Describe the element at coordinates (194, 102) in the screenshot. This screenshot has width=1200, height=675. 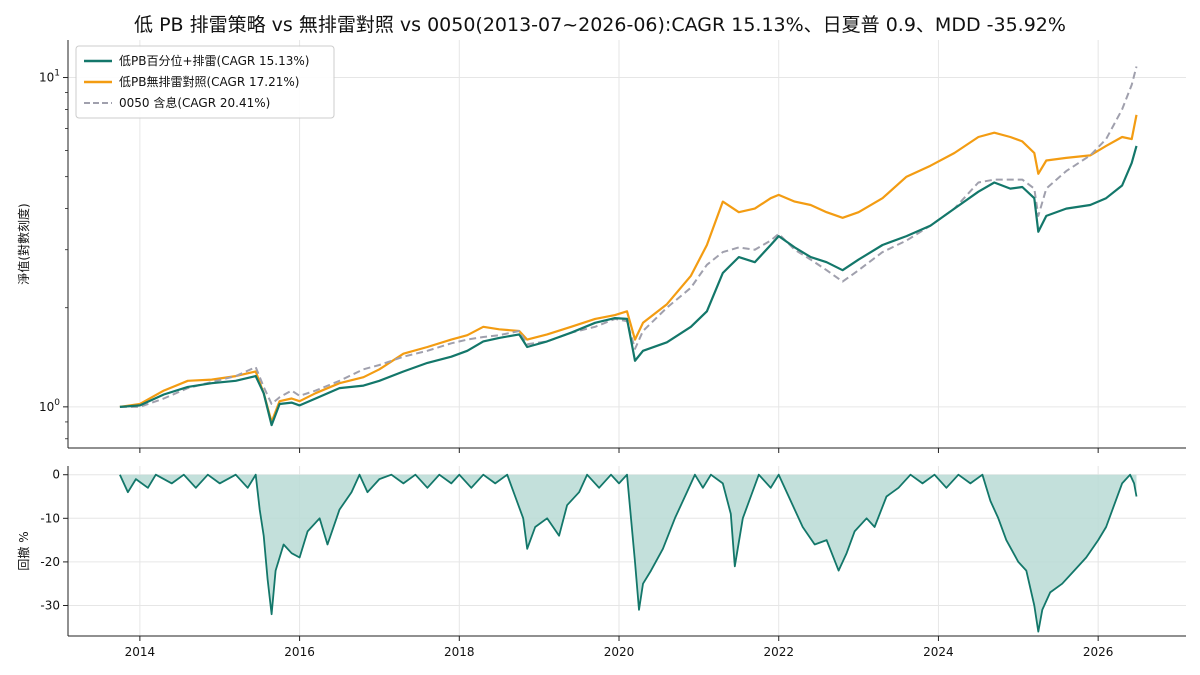
I see `legend-entry-2: 0050 含息(CAGR 20.41%)` at that location.